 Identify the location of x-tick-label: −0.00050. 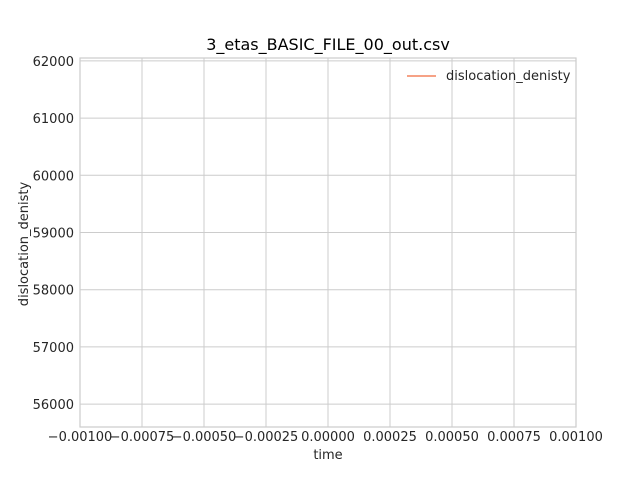
(204, 437).